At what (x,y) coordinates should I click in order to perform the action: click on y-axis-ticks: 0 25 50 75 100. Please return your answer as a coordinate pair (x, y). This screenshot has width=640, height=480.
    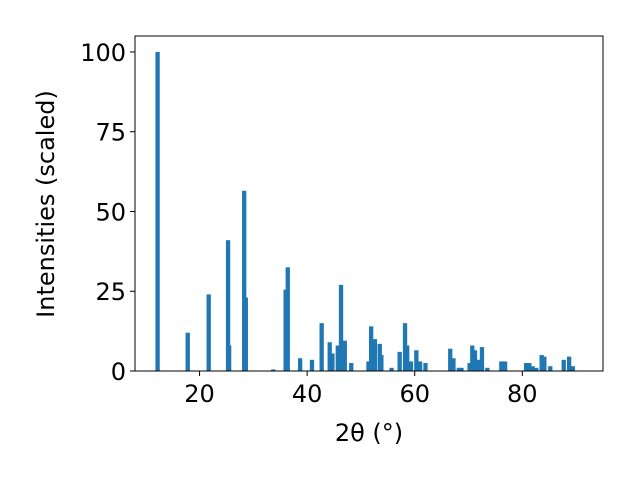
    Looking at the image, I should click on (107, 212).